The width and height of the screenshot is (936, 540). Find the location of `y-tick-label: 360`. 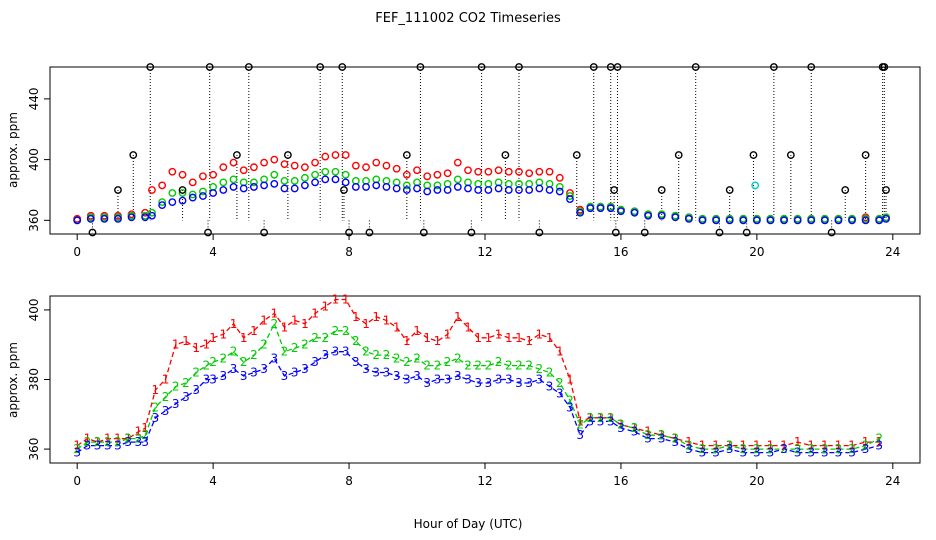

y-tick-label: 360 is located at coordinates (34, 449).